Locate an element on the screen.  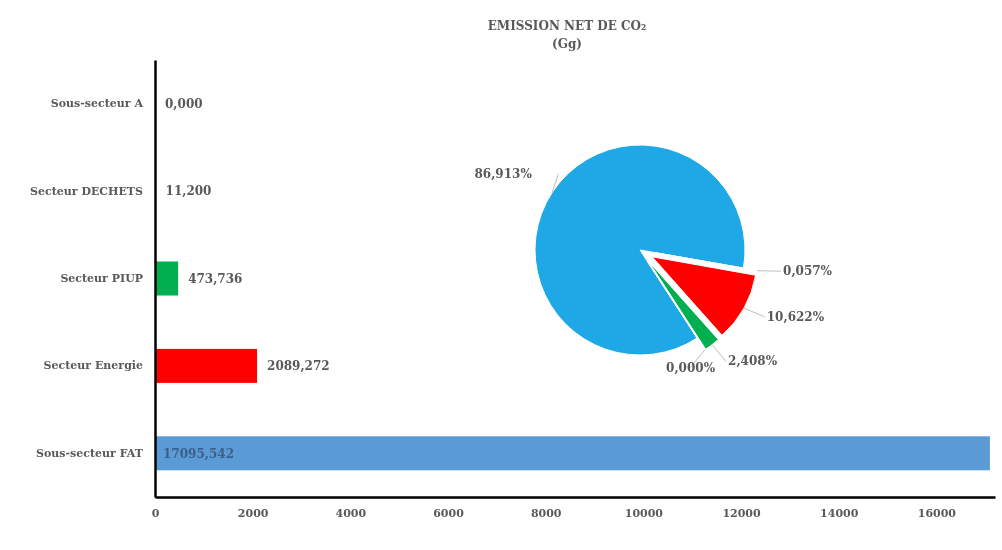
data-label: 11,200 is located at coordinates (188, 191).